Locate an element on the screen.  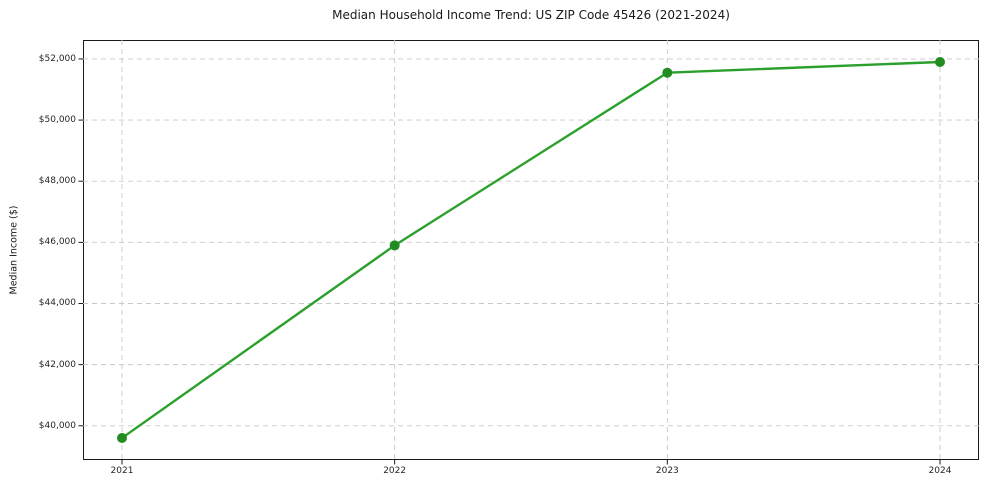
x-tick-label: 2021 is located at coordinates (122, 471).